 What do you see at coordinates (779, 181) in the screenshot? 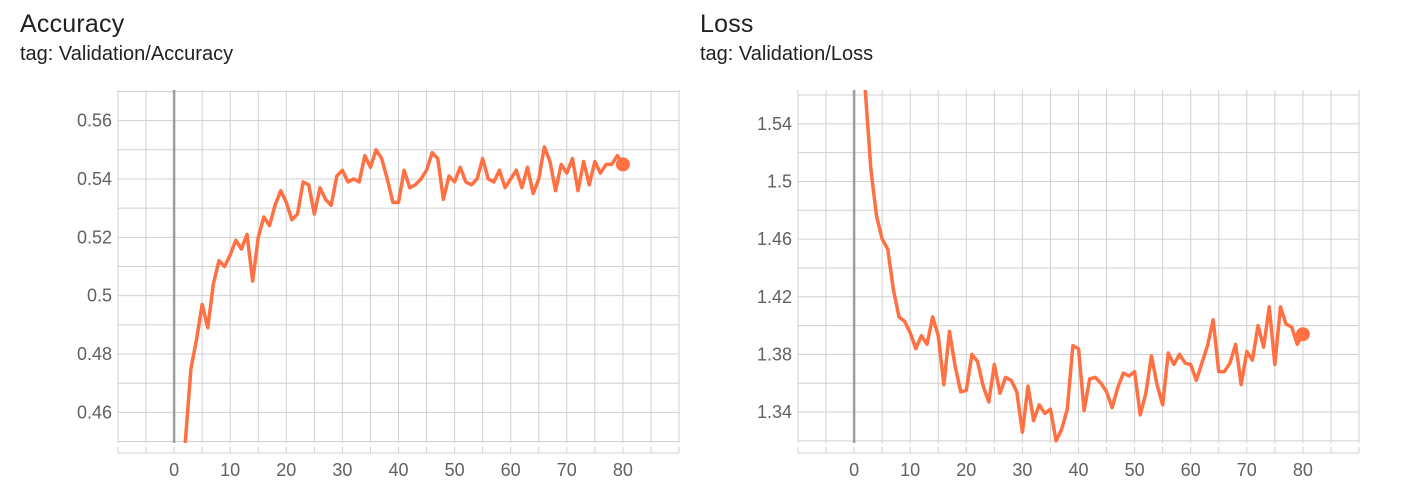
I see `y-tick-label: 1.5` at bounding box center [779, 181].